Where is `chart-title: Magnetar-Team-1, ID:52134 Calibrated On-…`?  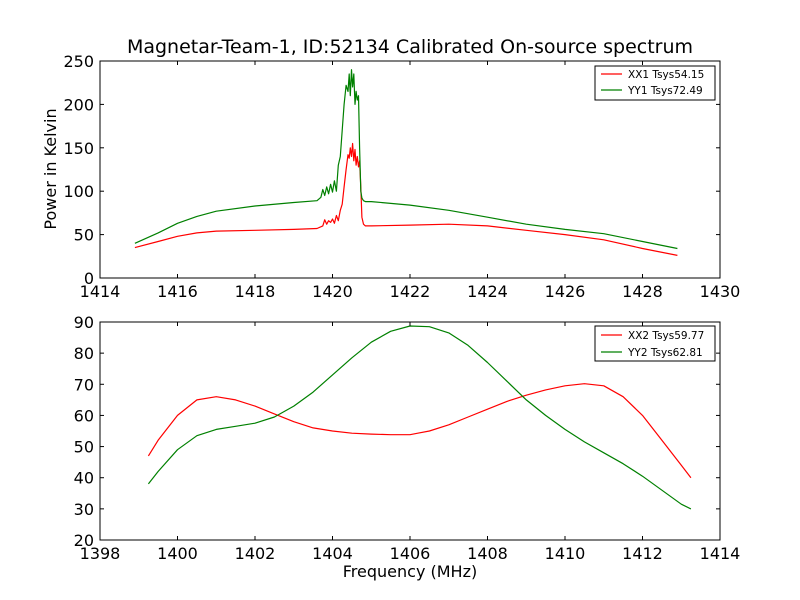
chart-title: Magnetar-Team-1, ID:52134 Calibrated On-… is located at coordinates (410, 47).